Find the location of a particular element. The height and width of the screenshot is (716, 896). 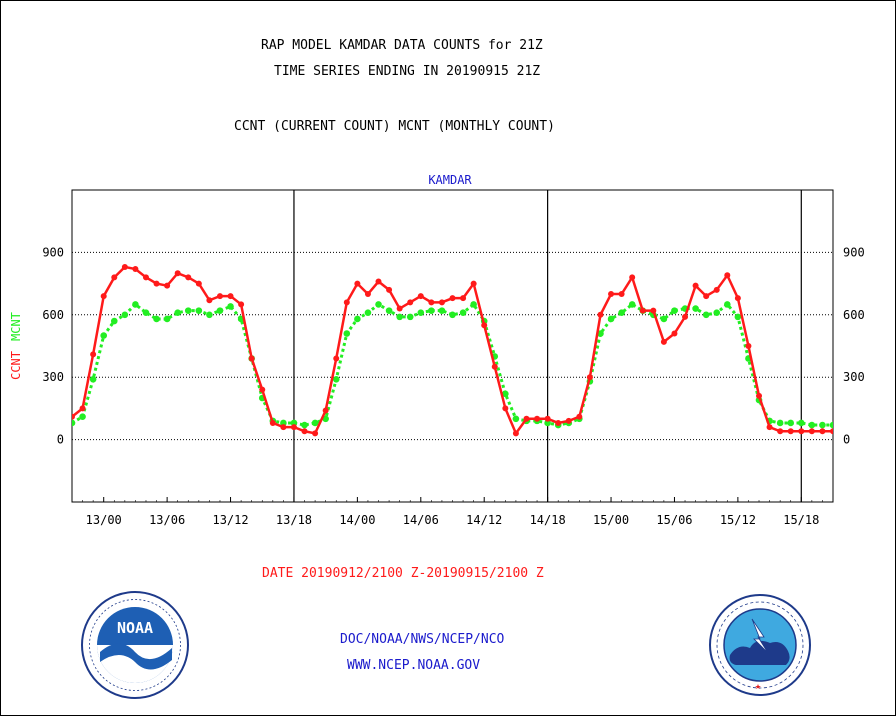

mcnt-line is located at coordinates (452, 364).